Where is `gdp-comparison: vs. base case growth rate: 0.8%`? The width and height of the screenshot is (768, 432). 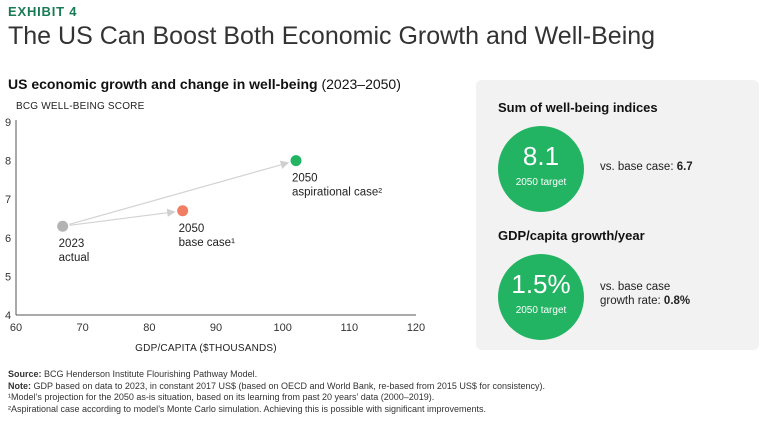
gdp-comparison: vs. base case growth rate: 0.8% is located at coordinates (645, 294).